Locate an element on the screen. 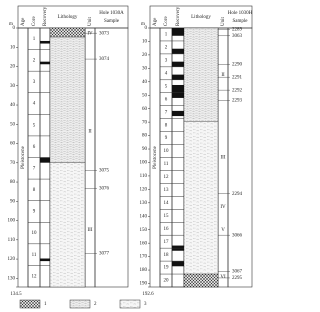  depth-tick-label: 180 is located at coordinates (144, 270).